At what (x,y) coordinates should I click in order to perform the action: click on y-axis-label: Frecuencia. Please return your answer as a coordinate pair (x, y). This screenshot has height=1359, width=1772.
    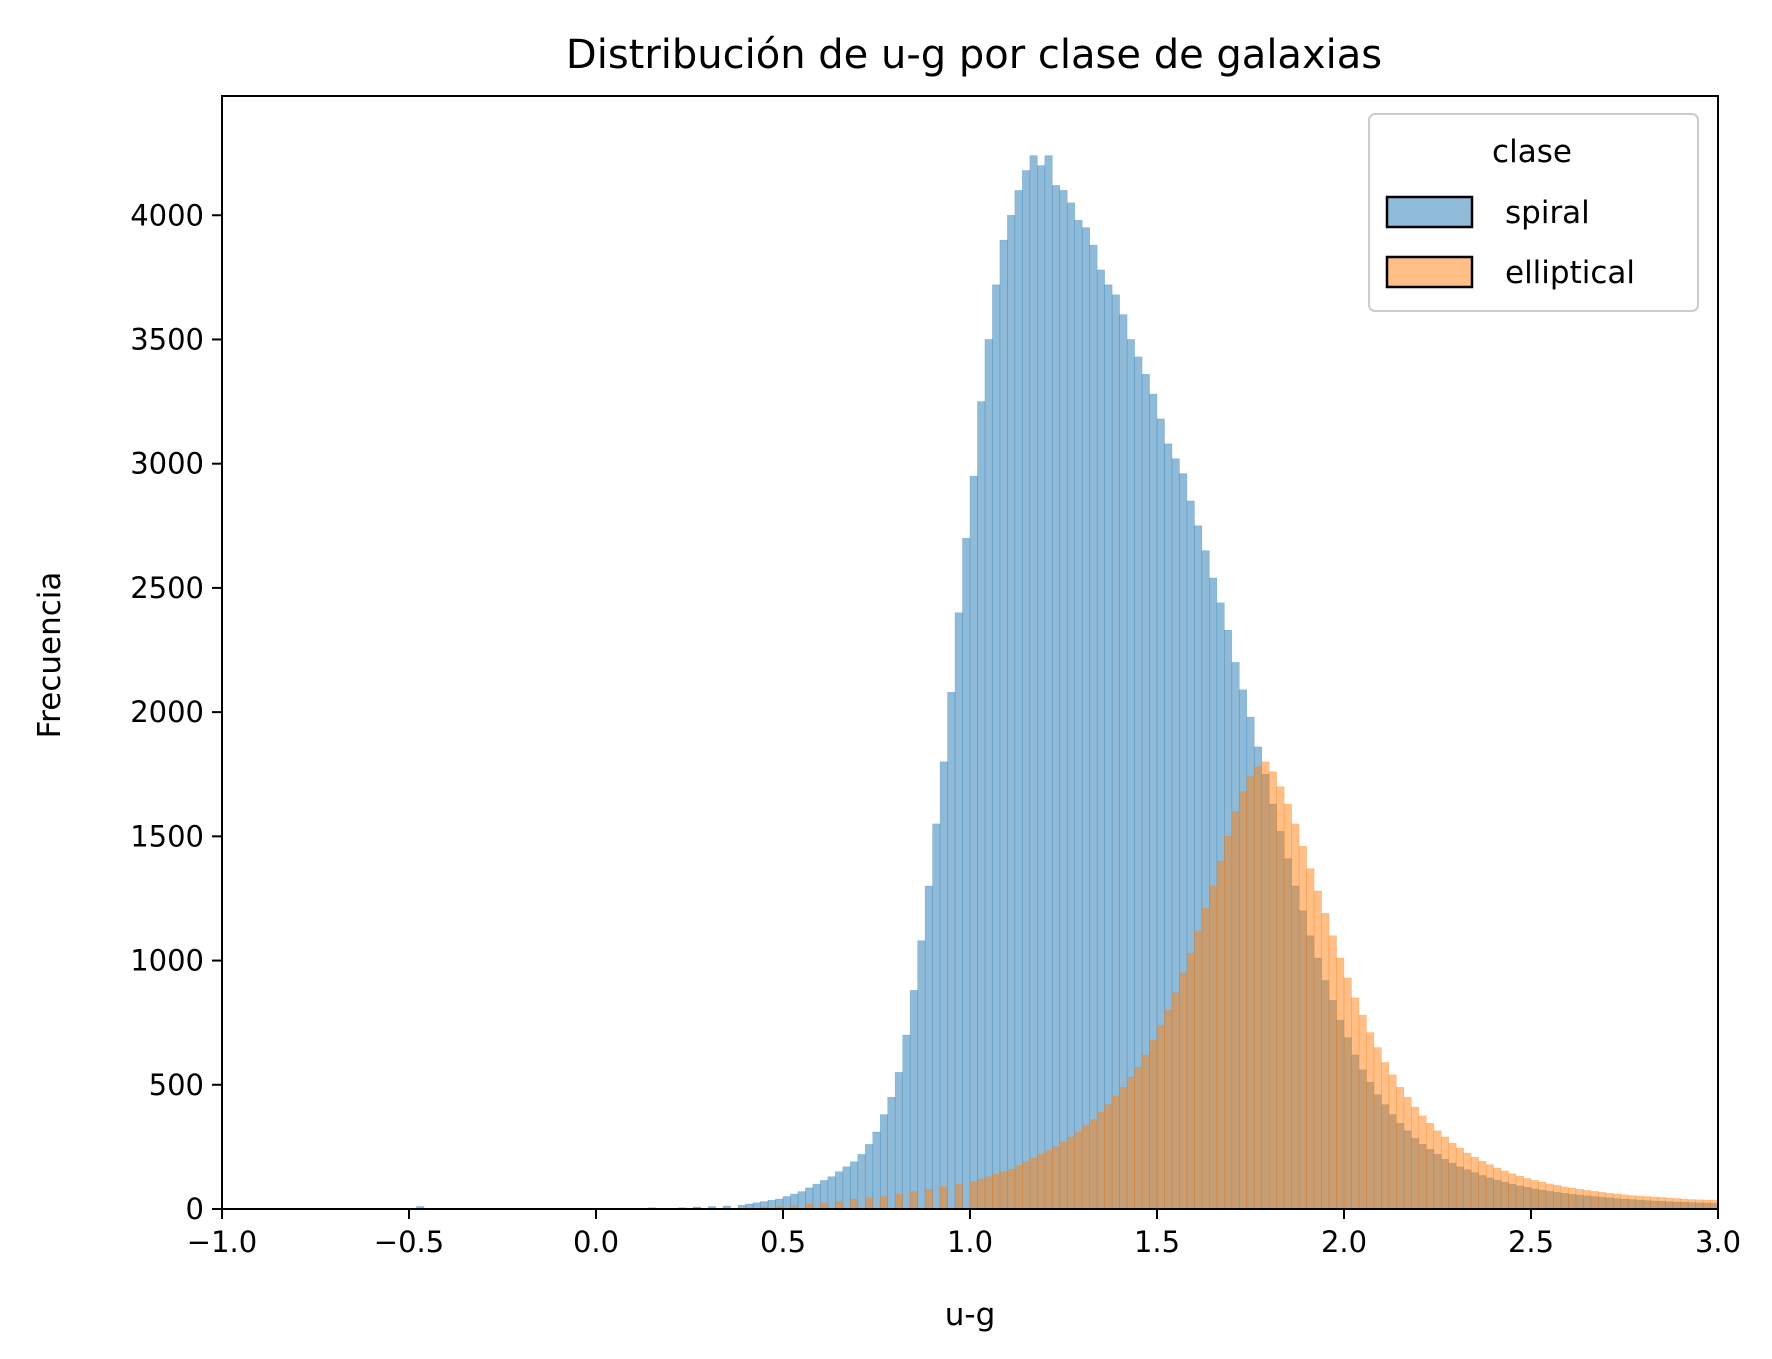
    Looking at the image, I should click on (50, 655).